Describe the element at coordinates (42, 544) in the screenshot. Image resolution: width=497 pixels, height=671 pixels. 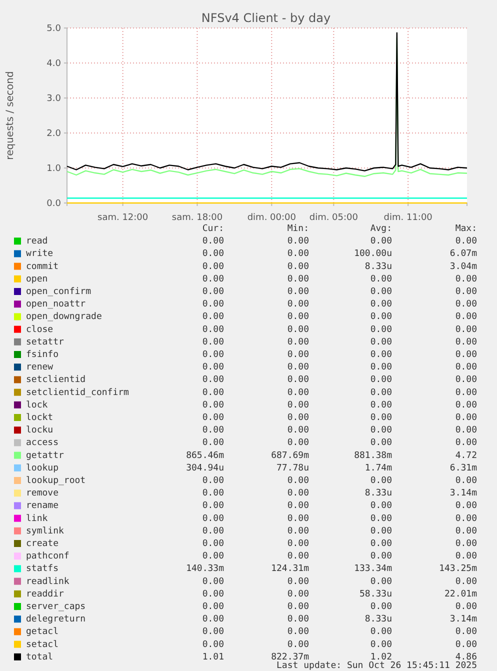
I see `legend-label: create` at that location.